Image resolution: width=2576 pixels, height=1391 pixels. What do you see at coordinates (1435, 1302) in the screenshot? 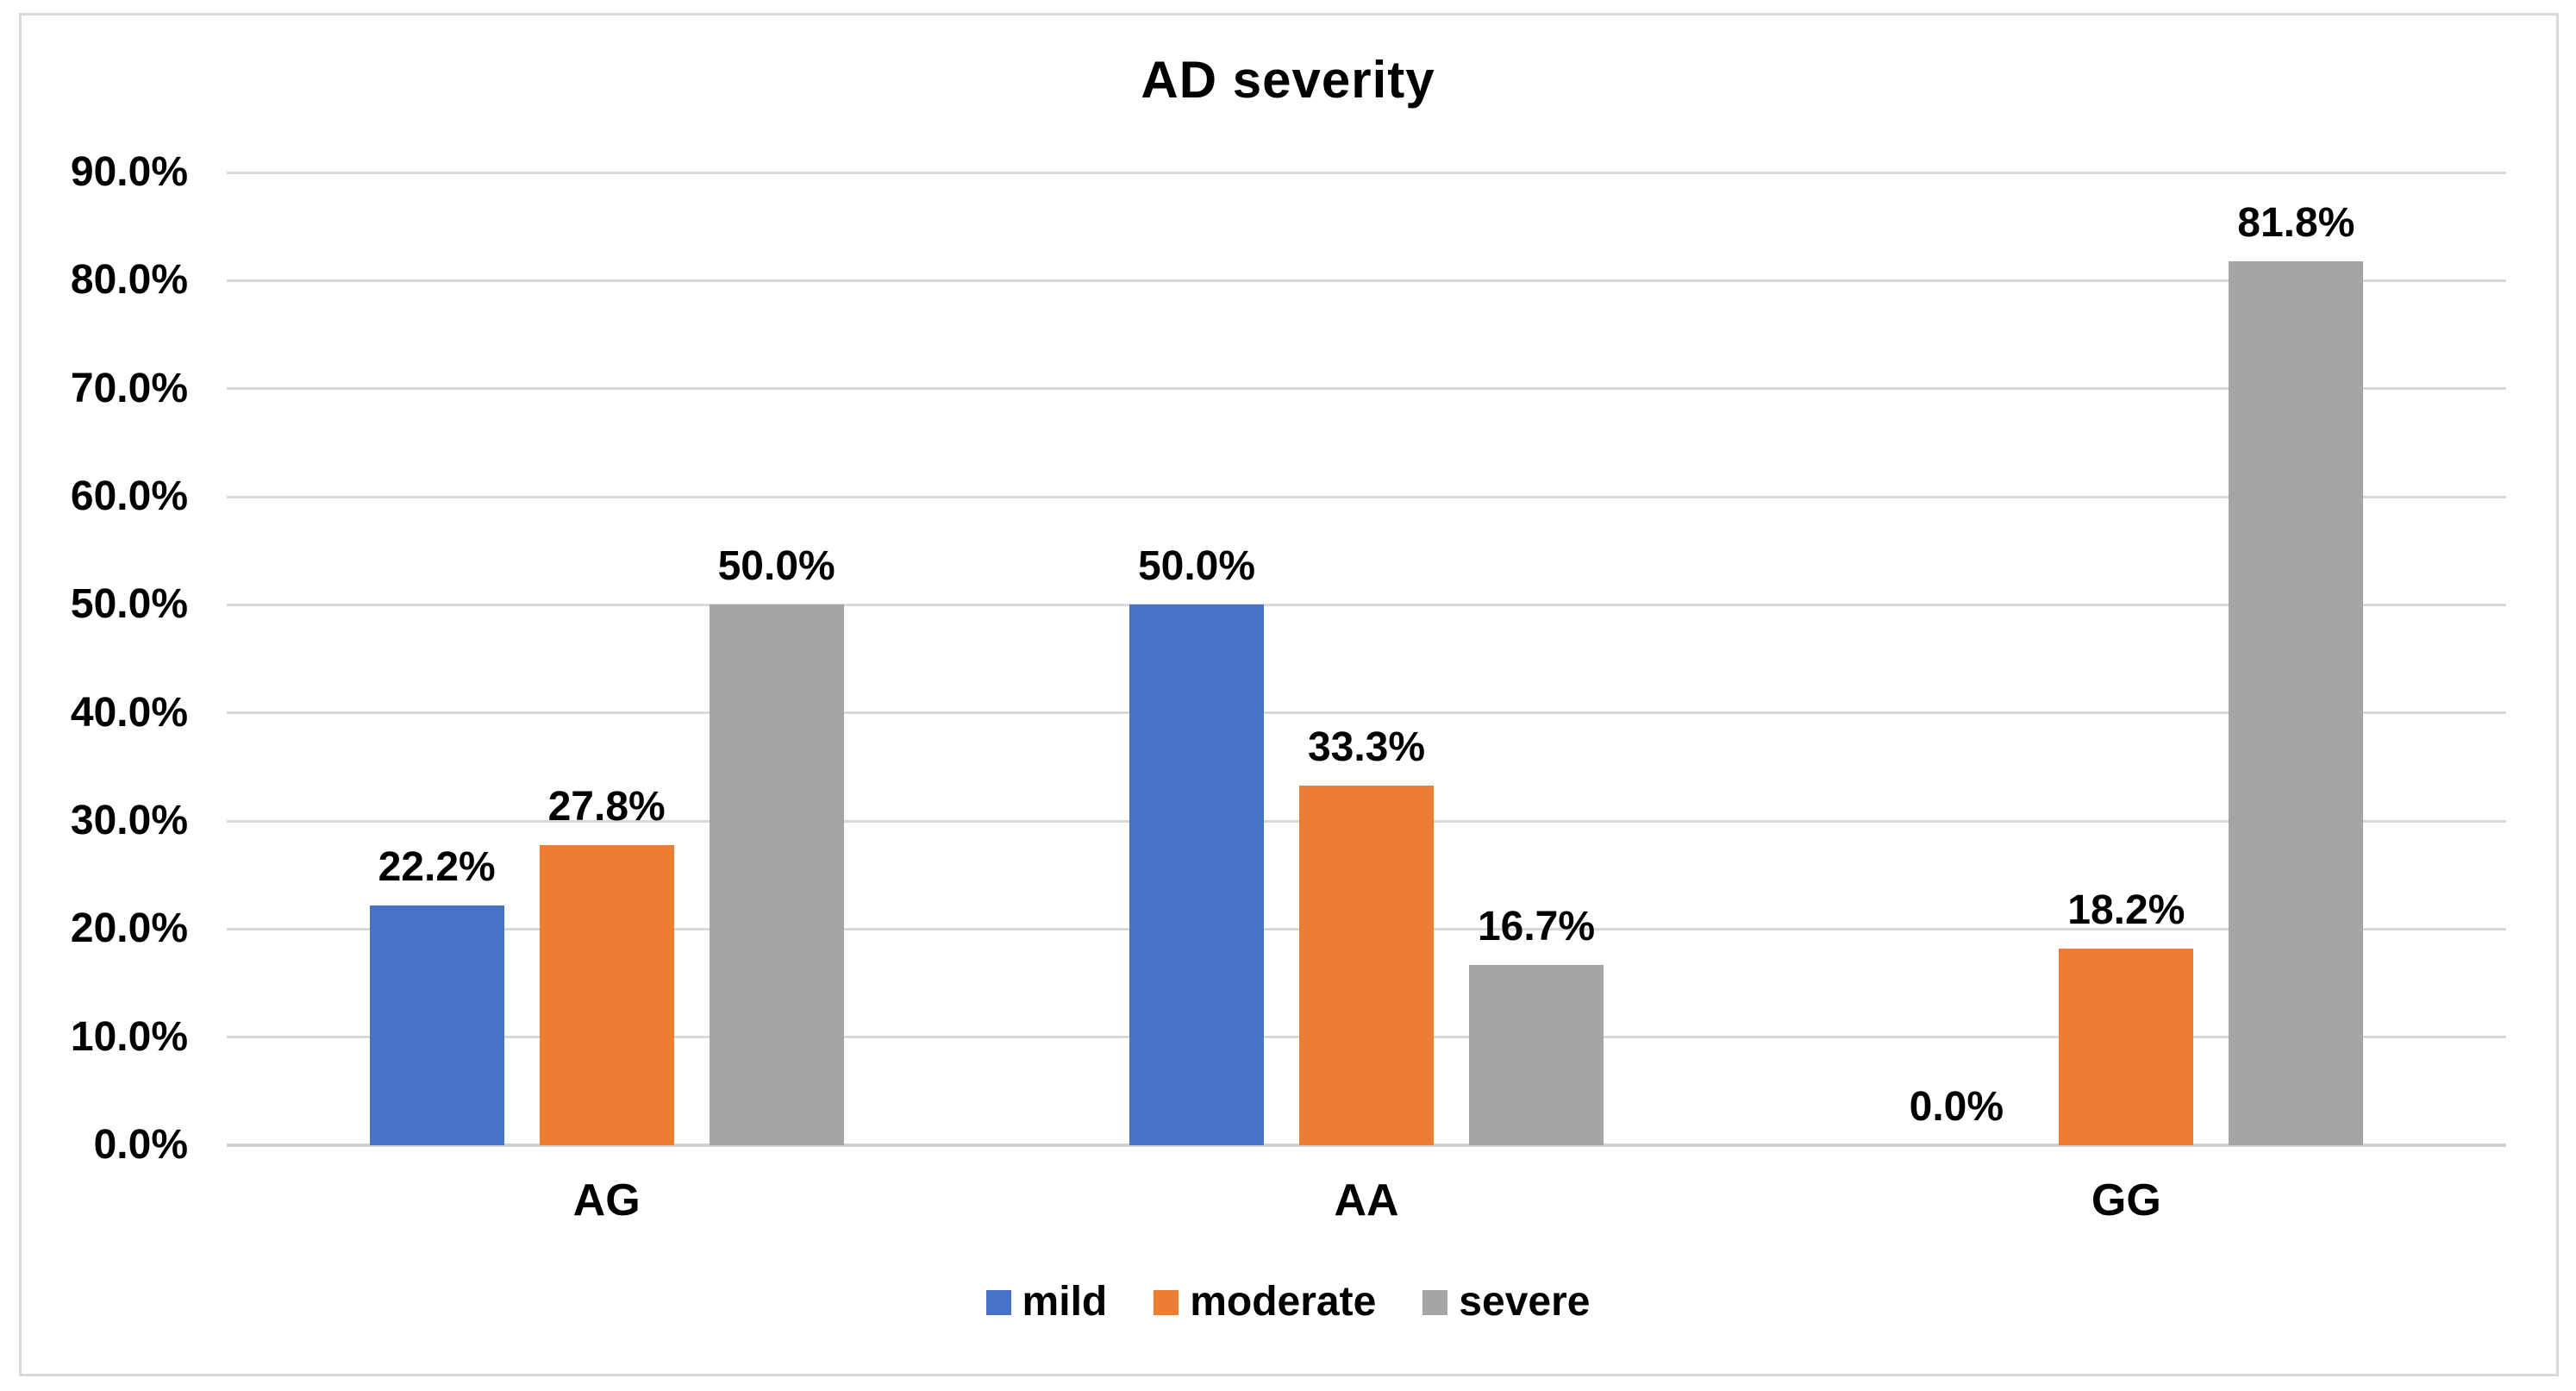
I see `legend-swatch-severe` at bounding box center [1435, 1302].